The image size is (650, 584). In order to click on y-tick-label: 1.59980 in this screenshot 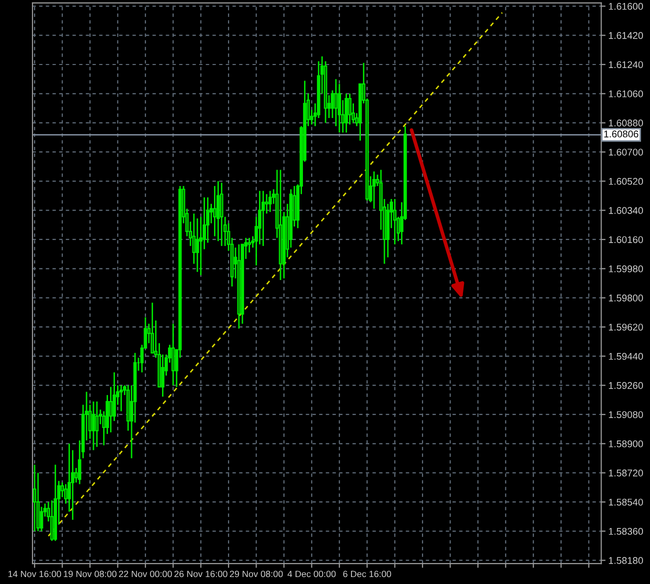, I will do `click(625, 268)`.